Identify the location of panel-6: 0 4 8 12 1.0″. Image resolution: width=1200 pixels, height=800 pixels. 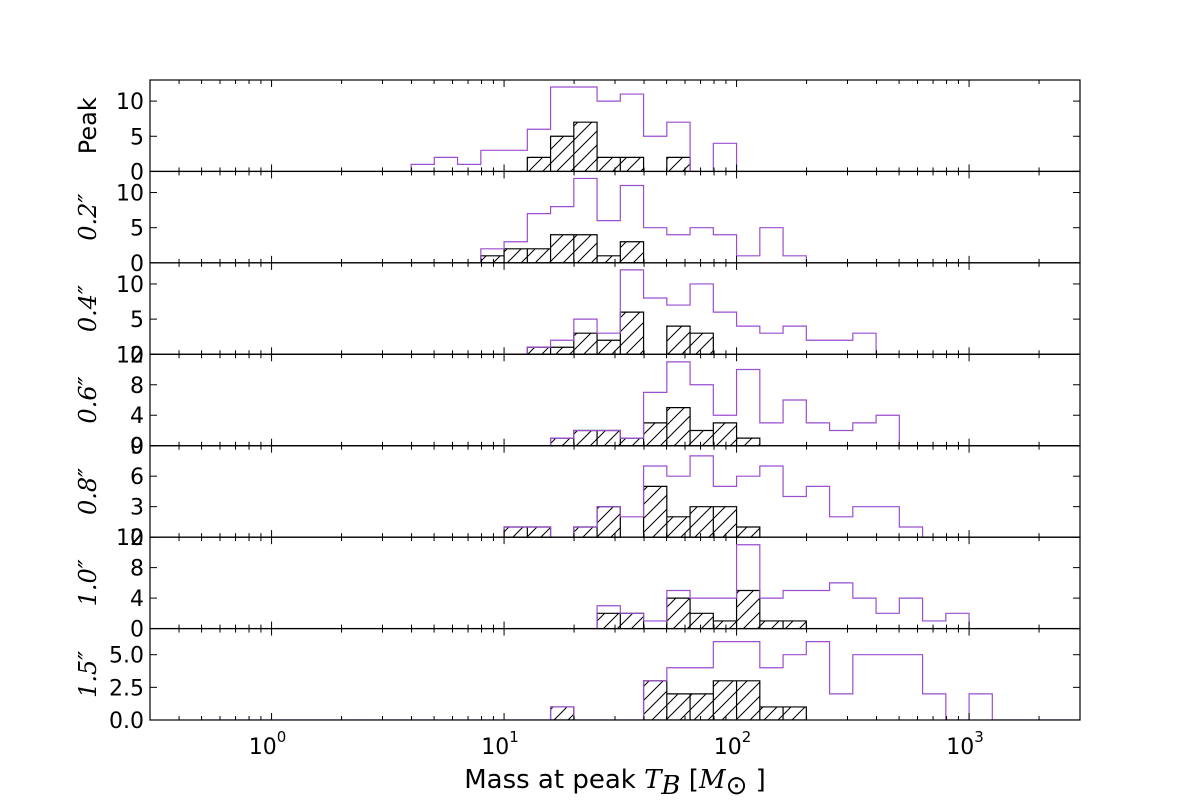
(577, 584).